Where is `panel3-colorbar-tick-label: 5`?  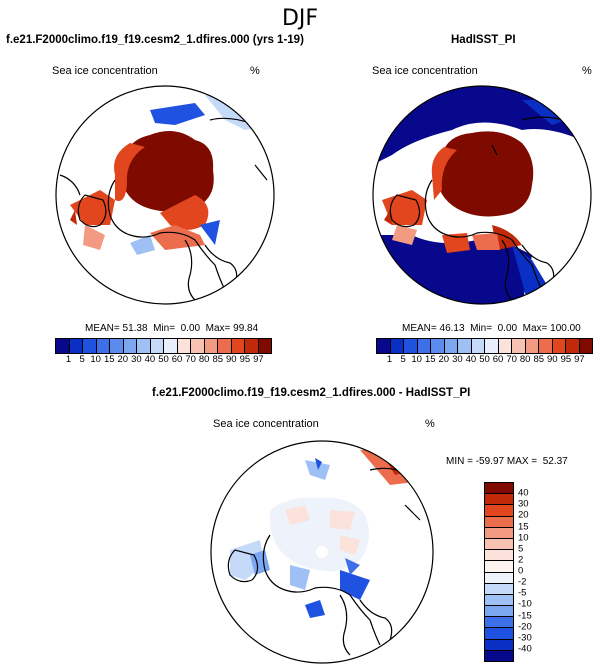
panel3-colorbar-tick-label: 5 is located at coordinates (521, 549).